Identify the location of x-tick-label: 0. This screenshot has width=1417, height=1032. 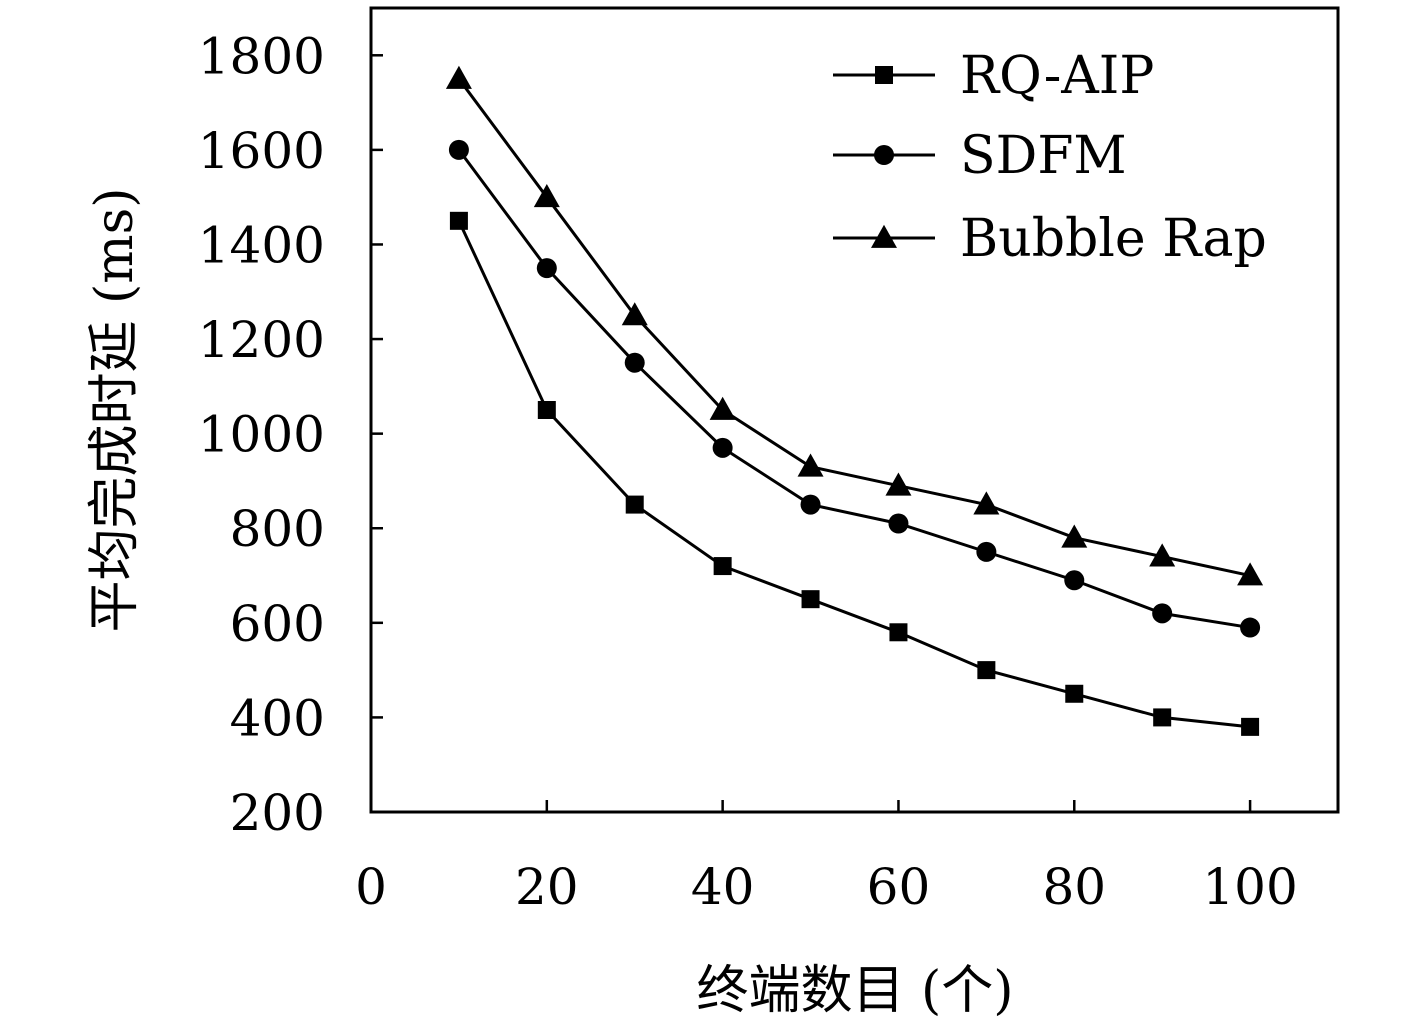
(371, 887).